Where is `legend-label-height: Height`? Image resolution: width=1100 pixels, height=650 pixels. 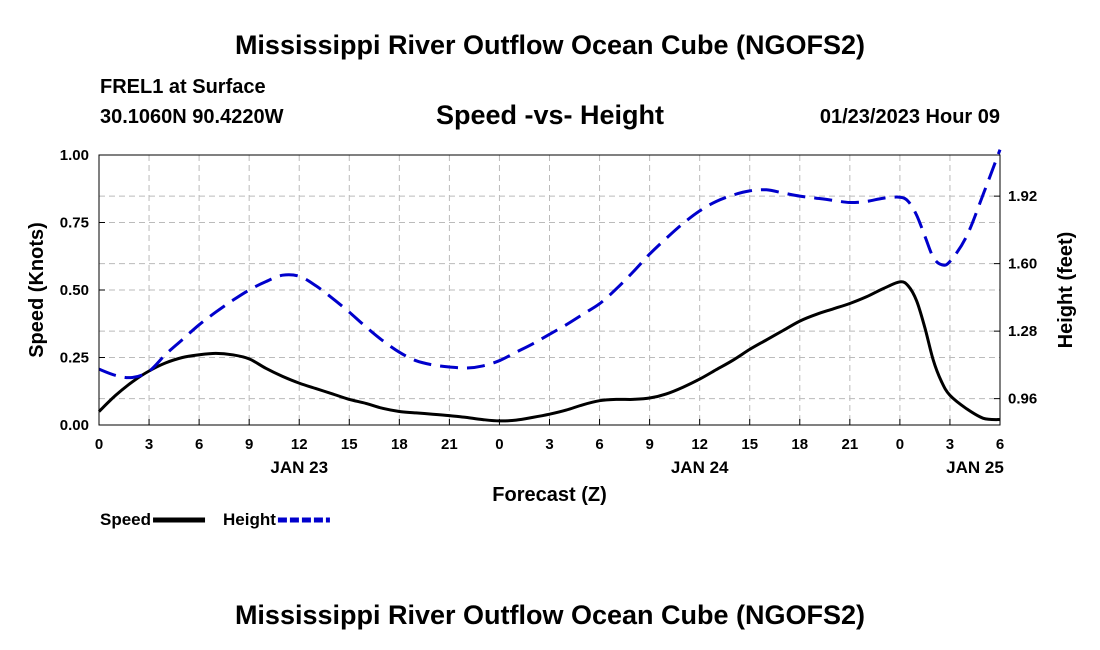
legend-label-height: Height is located at coordinates (249, 519).